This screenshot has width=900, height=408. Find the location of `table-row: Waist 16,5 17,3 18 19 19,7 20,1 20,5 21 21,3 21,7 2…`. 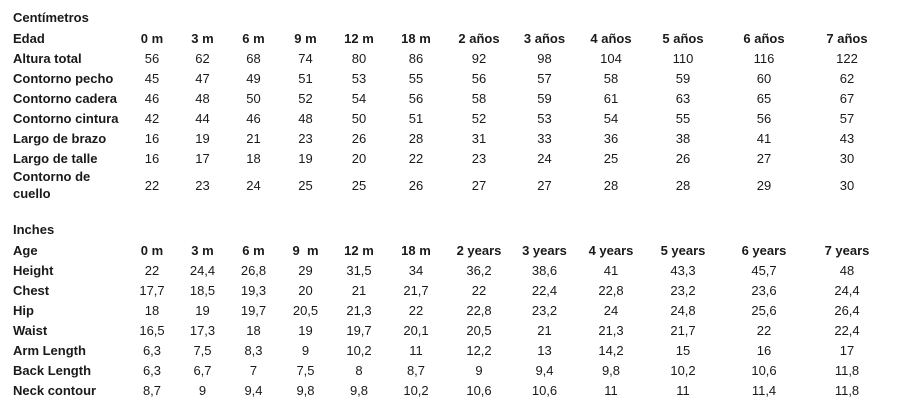

table-row: Waist 16,5 17,3 18 19 19,7 20,1 20,5 21 21,3 21,7 2… is located at coordinates (450, 330).